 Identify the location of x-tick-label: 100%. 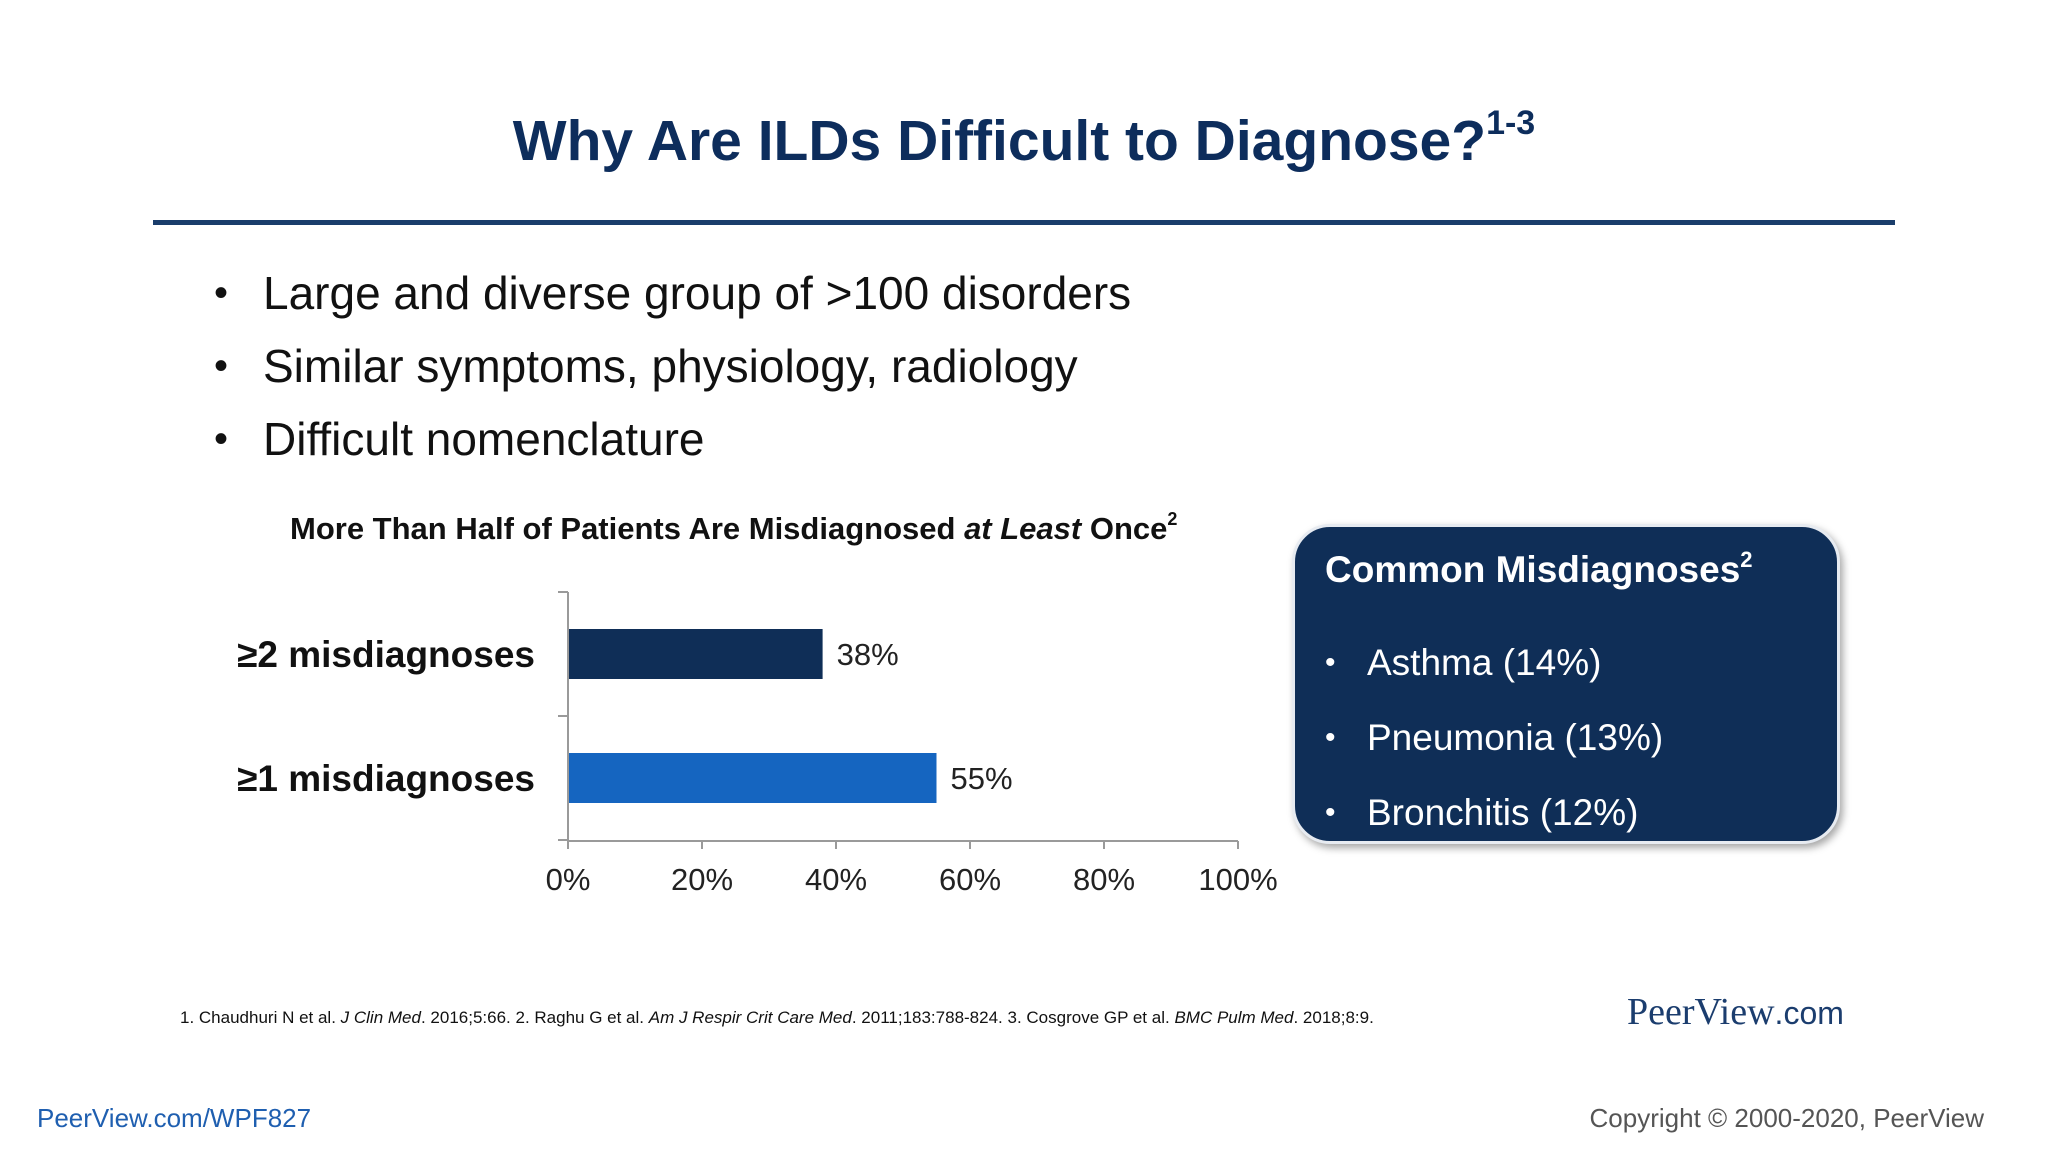
(1237, 879).